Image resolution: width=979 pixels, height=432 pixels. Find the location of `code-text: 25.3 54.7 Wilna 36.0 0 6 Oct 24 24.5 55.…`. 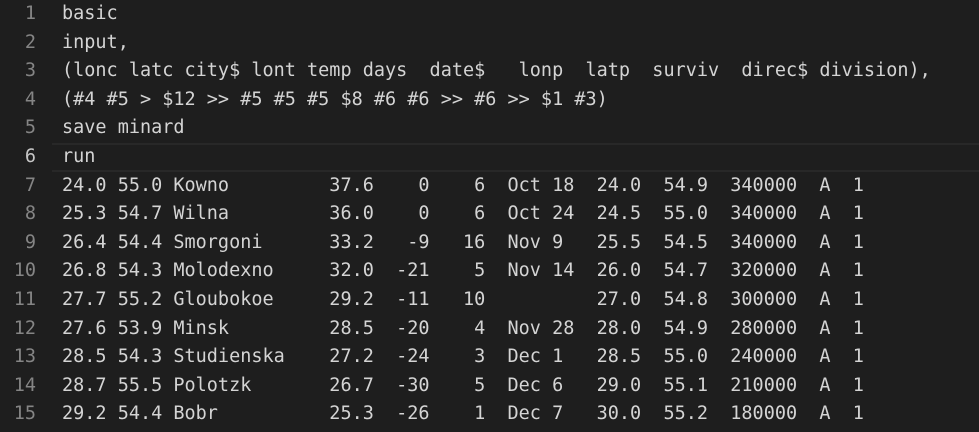

code-text: 25.3 54.7 Wilna 36.0 0 6 Oct 24 24.5 55.… is located at coordinates (463, 214).